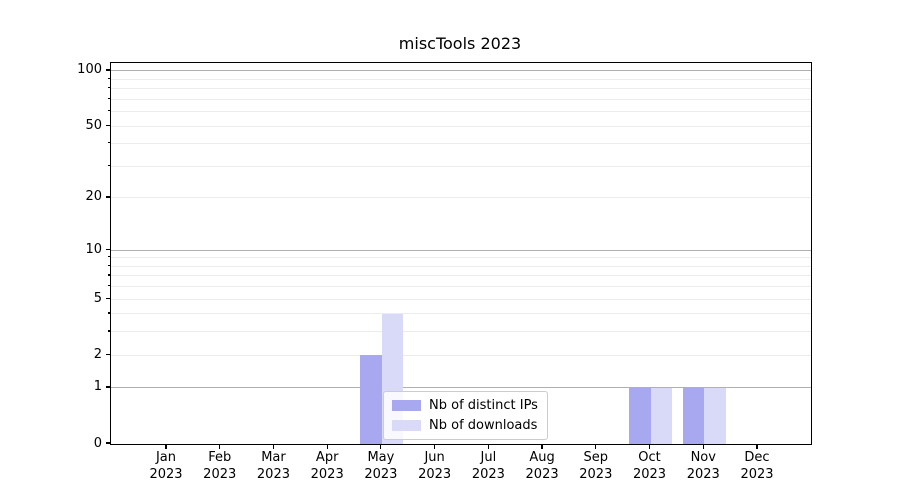 Image resolution: width=900 pixels, height=500 pixels. Describe the element at coordinates (406, 405) in the screenshot. I see `legend-swatch-distinct-ips-icon` at that location.